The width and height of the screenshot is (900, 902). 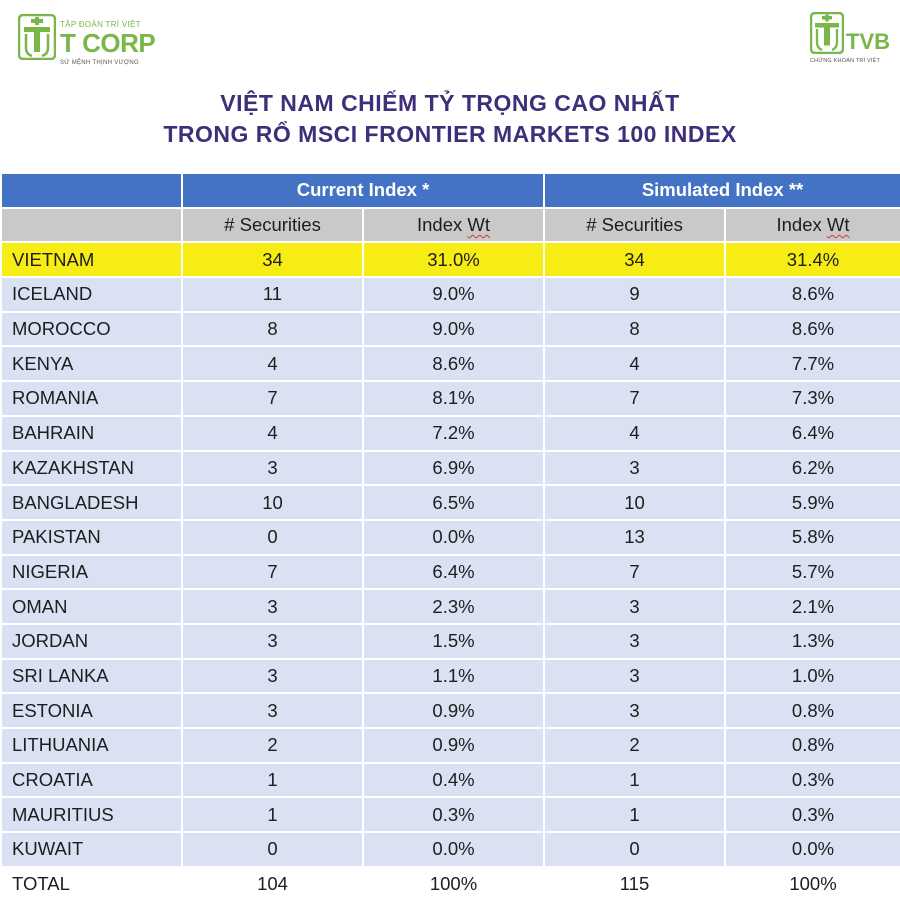 I want to click on table-row: VIETNAM 34 31.0% 34 31.4%, so click(x=450, y=260).